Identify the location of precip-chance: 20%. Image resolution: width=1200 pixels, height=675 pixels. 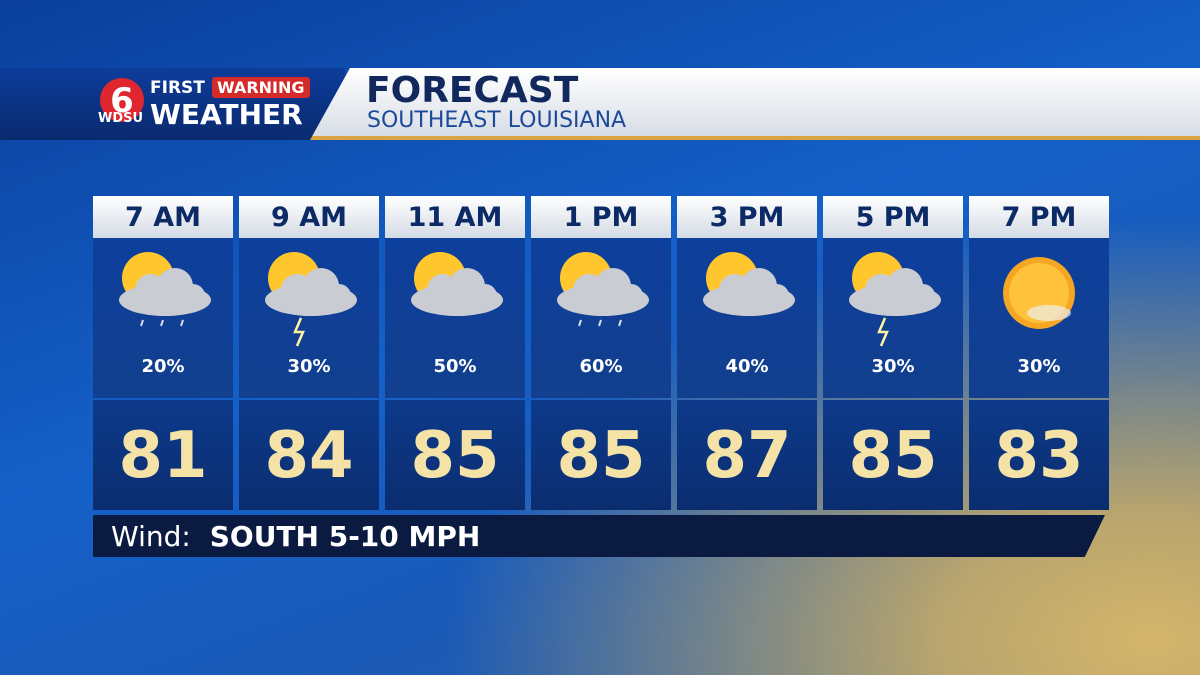
(163, 366).